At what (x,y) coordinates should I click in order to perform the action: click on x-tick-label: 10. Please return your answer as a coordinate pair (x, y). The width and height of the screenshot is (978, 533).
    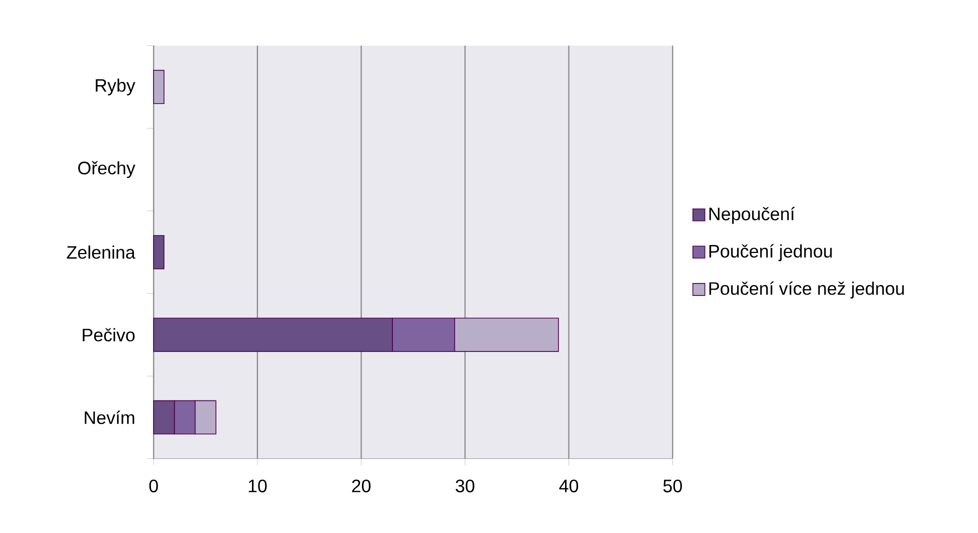
    Looking at the image, I should click on (257, 486).